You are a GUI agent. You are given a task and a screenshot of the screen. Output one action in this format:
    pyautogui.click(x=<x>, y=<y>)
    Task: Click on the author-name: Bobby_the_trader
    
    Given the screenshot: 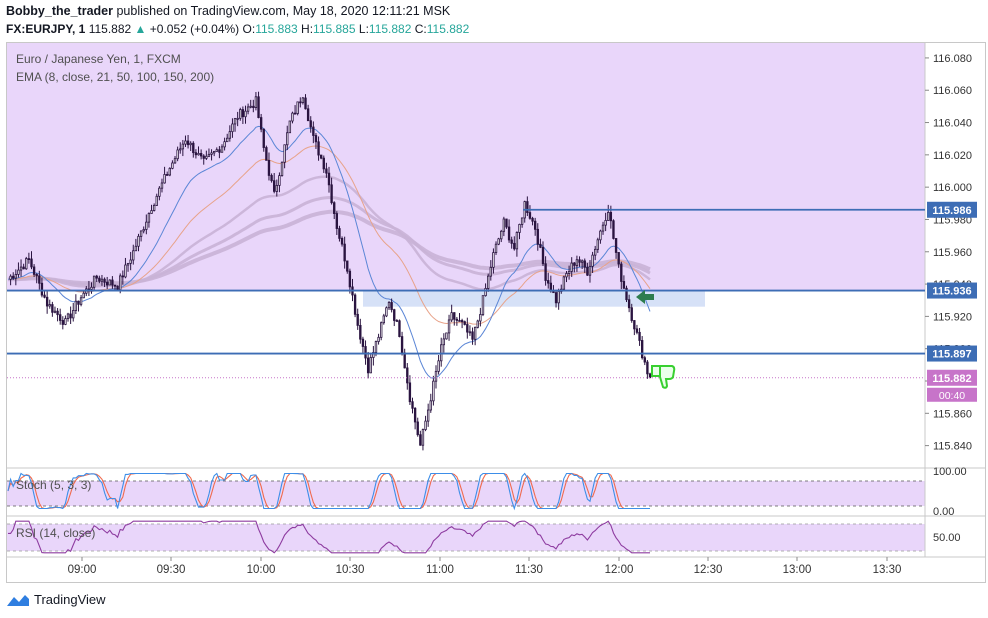 What is the action you would take?
    pyautogui.click(x=59, y=11)
    